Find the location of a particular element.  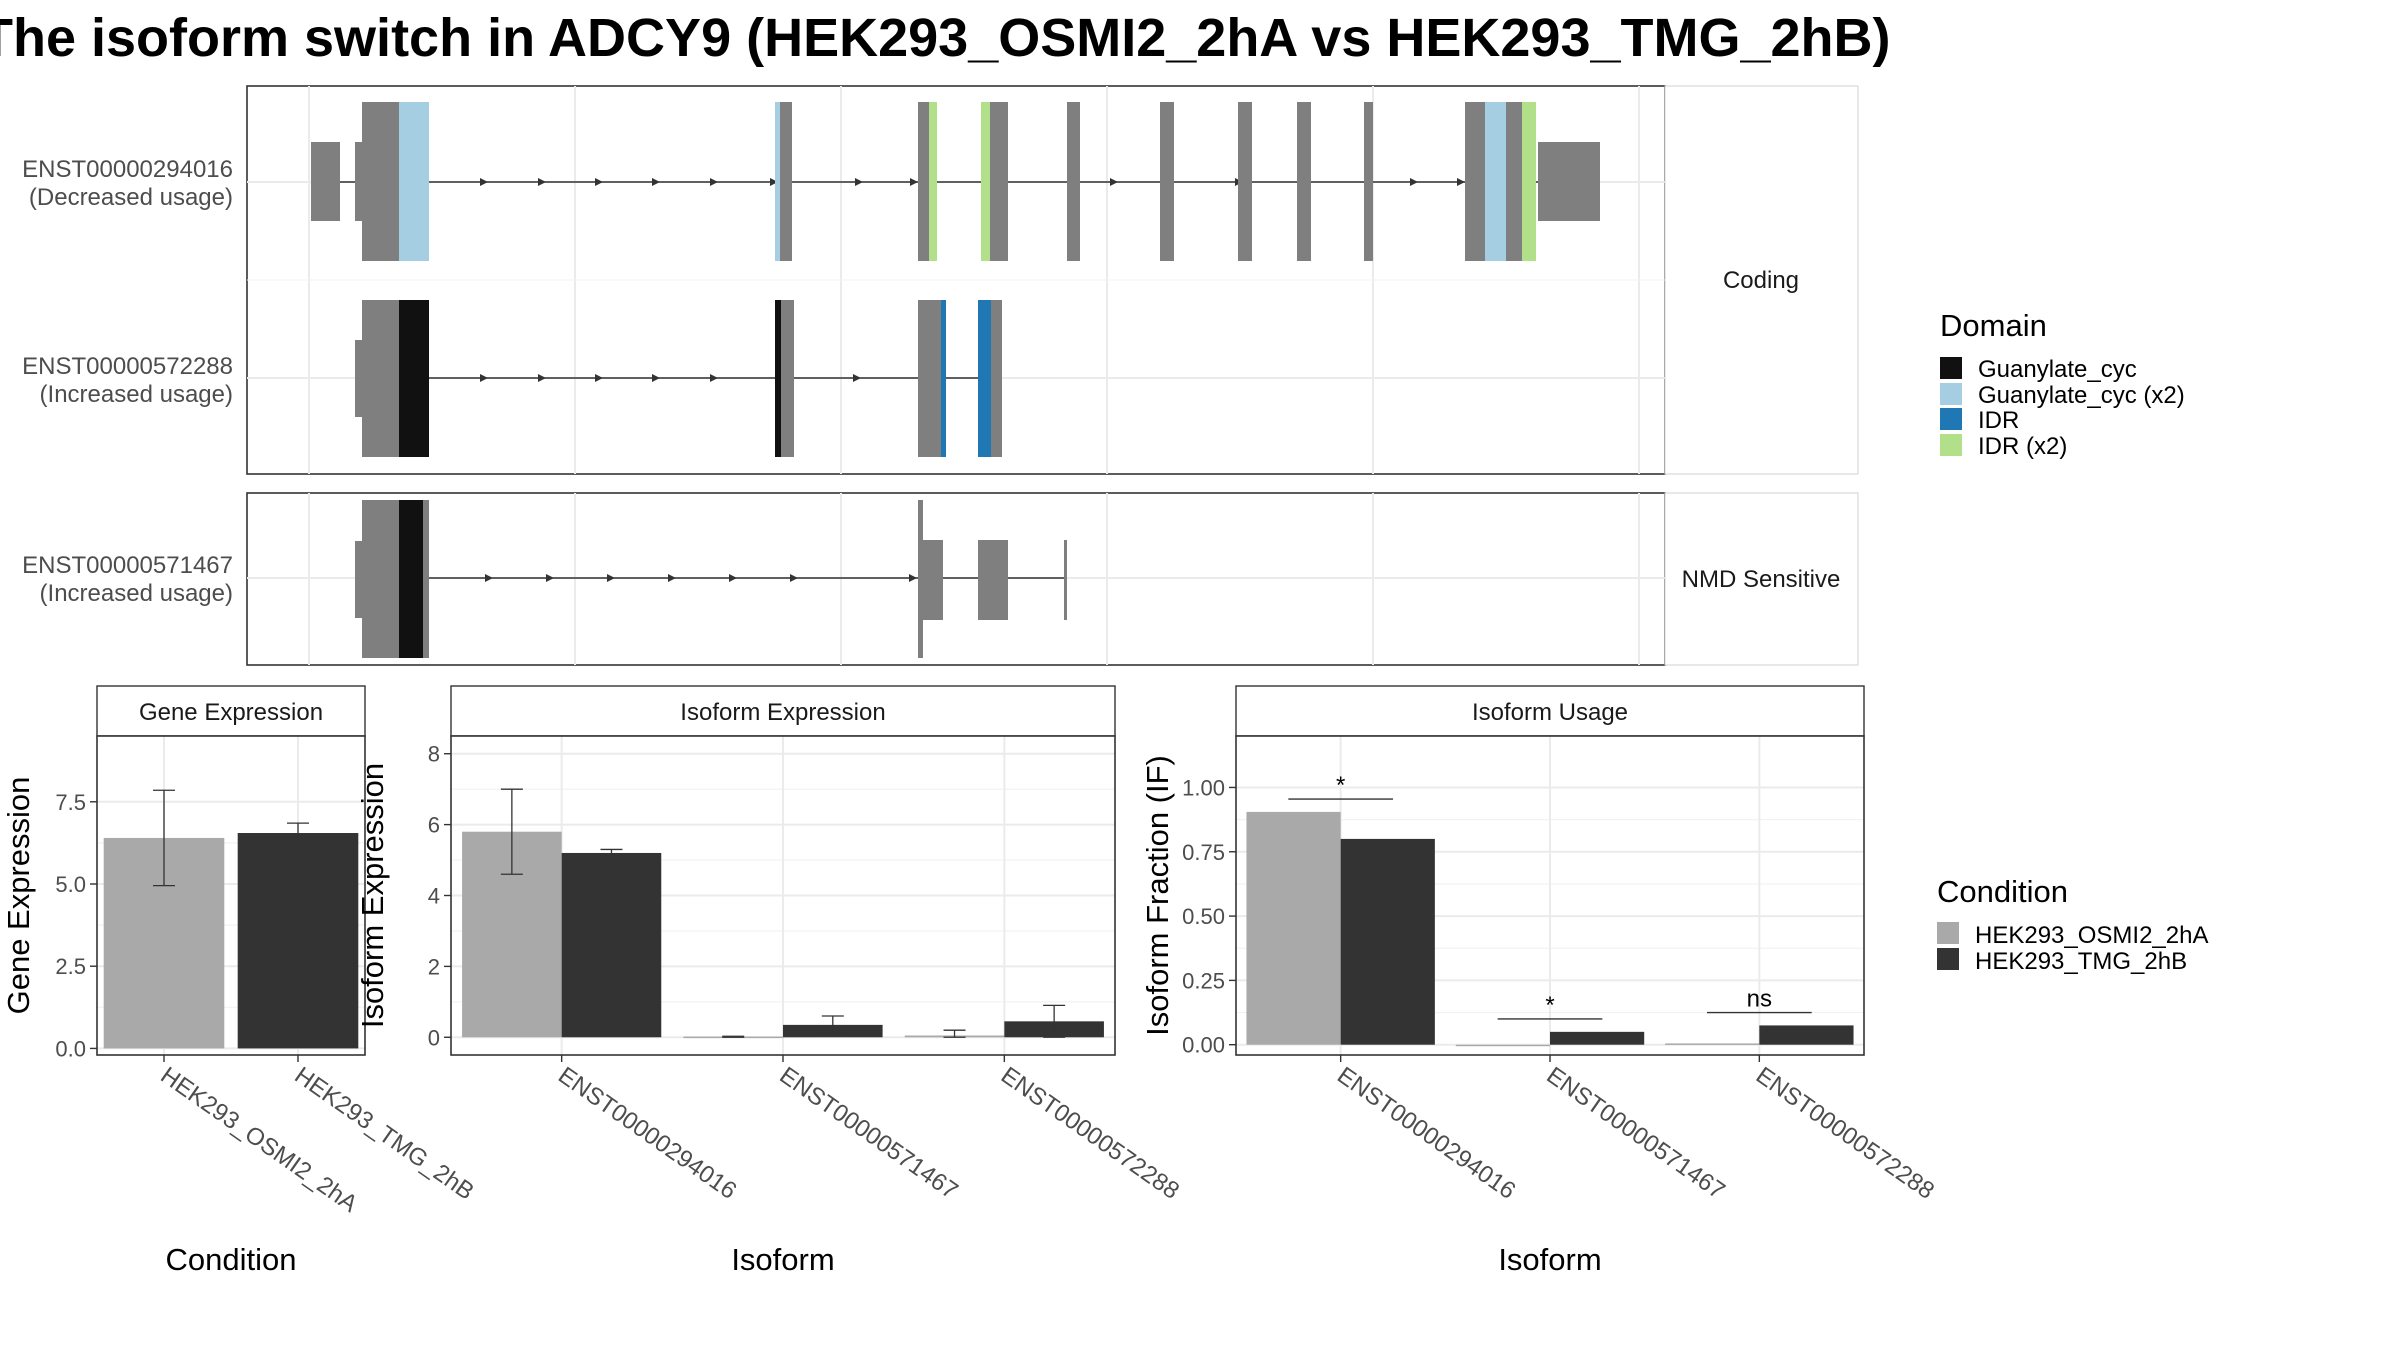

y-tick-label: 0 is located at coordinates (434, 1037).